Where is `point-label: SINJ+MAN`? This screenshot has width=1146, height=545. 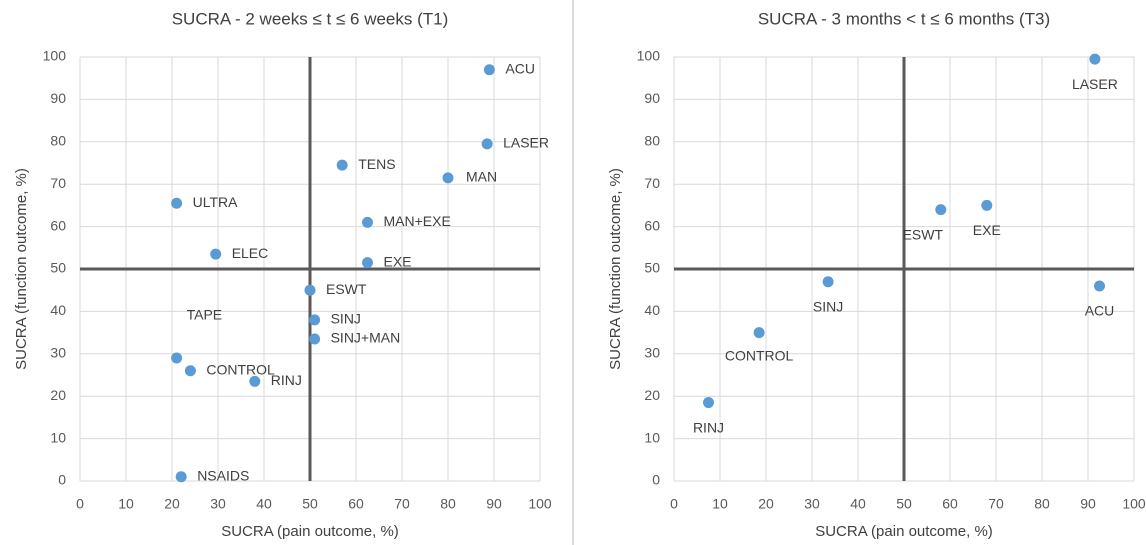 point-label: SINJ+MAN is located at coordinates (366, 338).